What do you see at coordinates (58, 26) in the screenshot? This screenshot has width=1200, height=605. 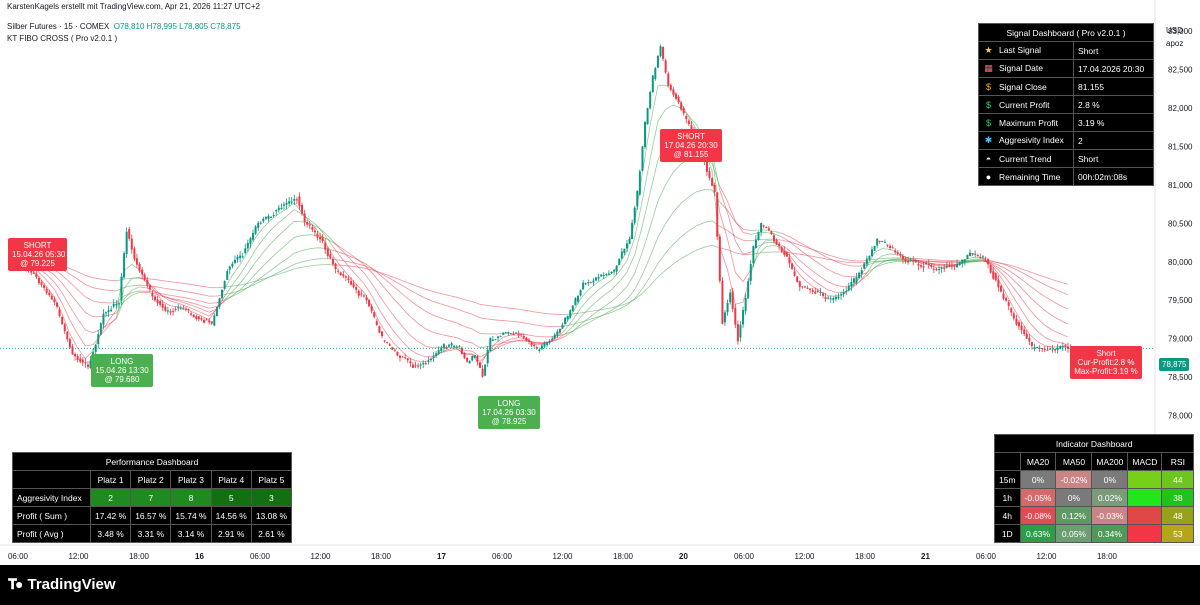 I see `symbol-name: Silber Futures · 15 · COMEX` at bounding box center [58, 26].